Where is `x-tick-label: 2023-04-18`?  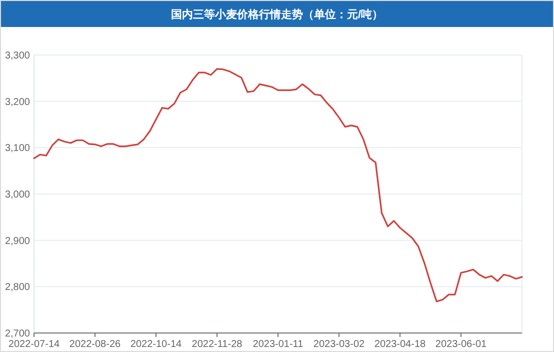
x-tick-label: 2023-04-18 is located at coordinates (400, 344).